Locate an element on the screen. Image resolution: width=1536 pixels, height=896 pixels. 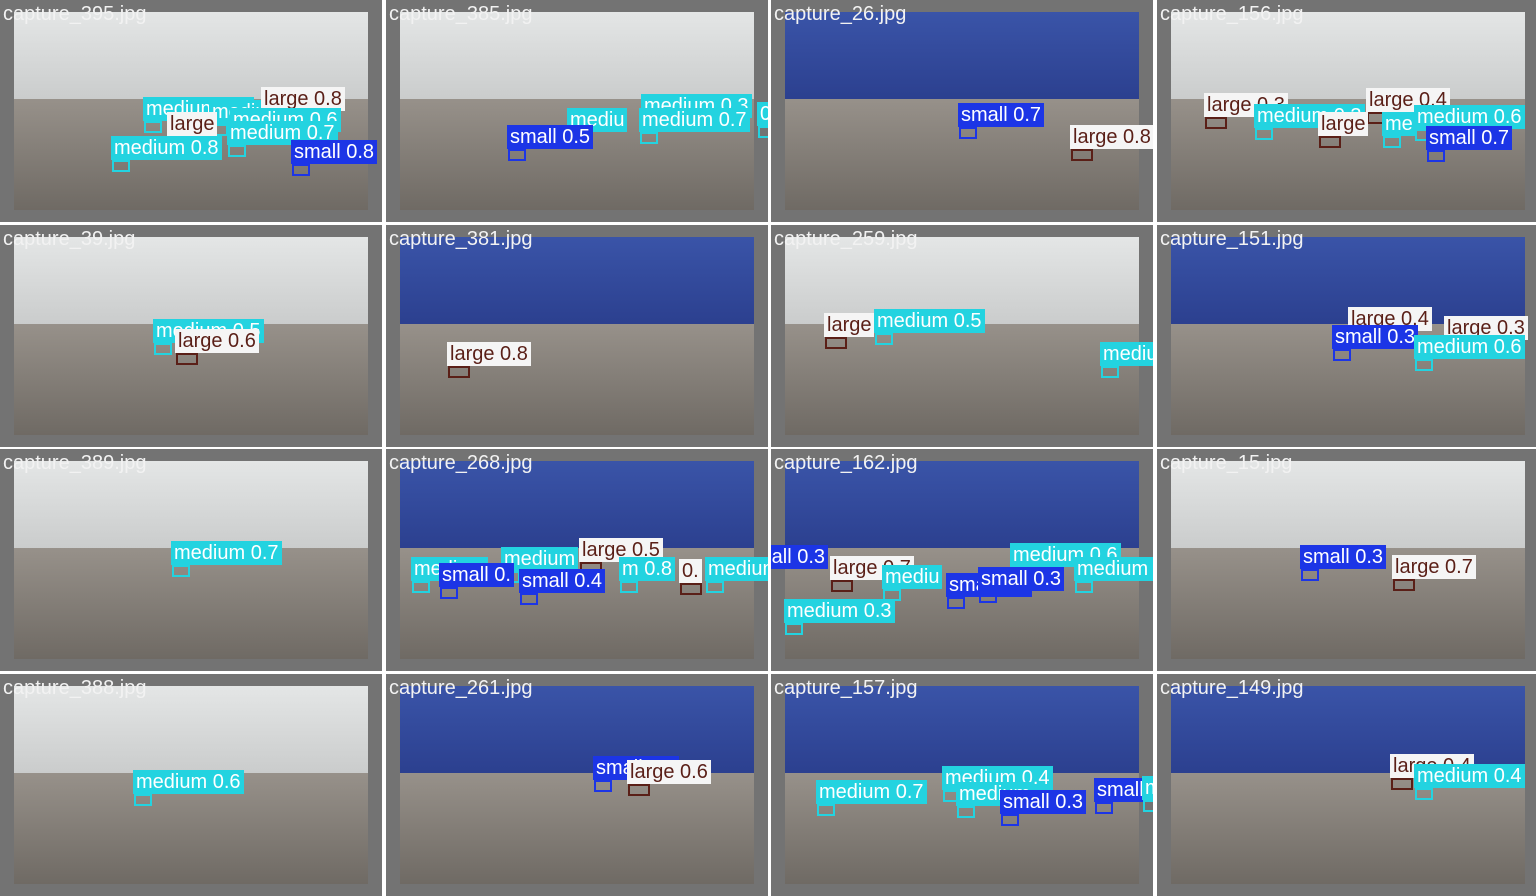
detection-label: medium 0.5 is located at coordinates (929, 321).